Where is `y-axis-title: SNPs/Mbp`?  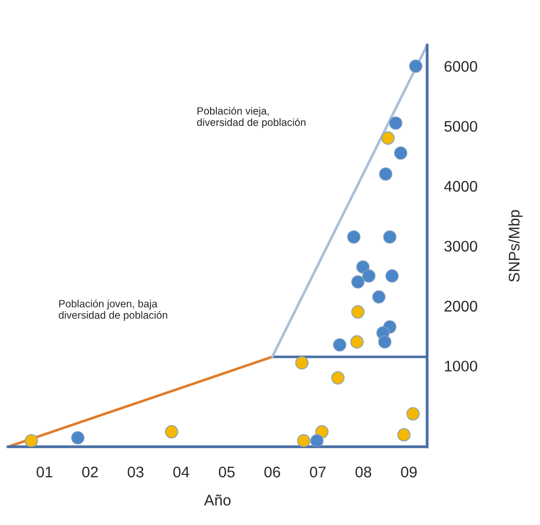
y-axis-title: SNPs/Mbp is located at coordinates (515, 246).